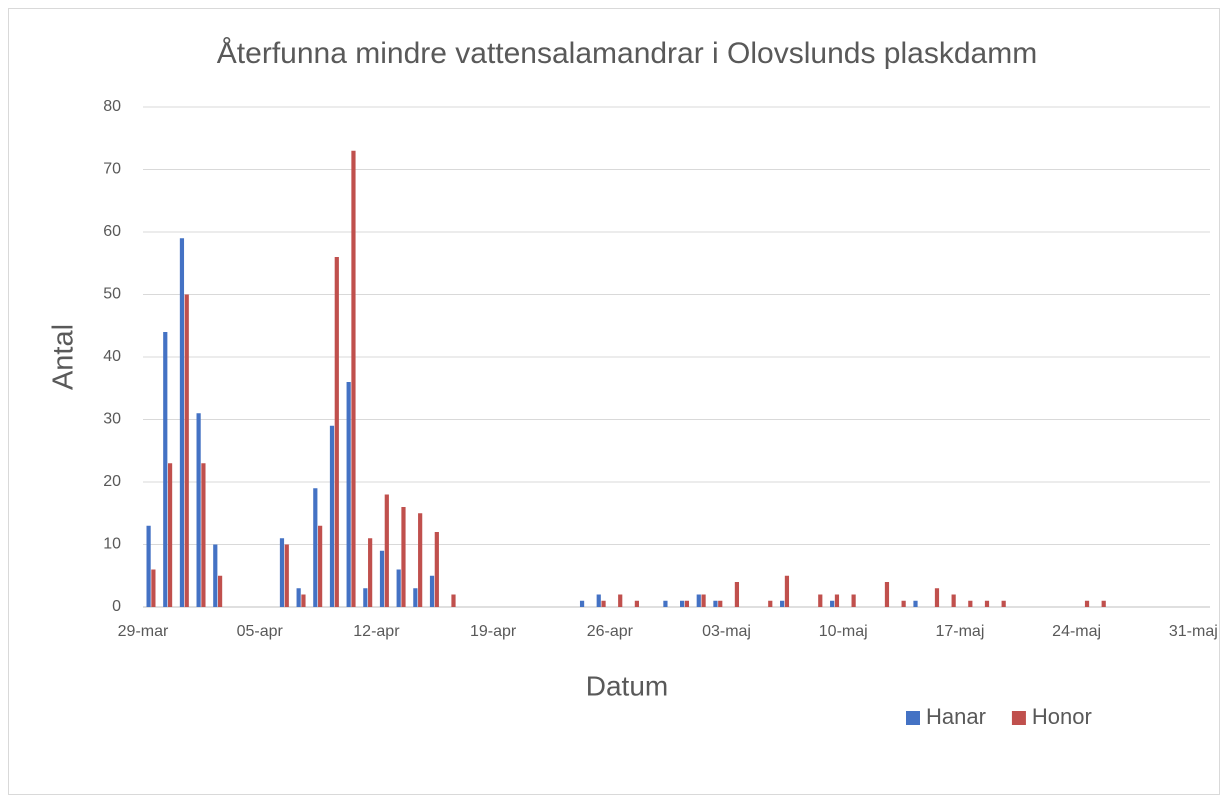  Describe the element at coordinates (112, 481) in the screenshot. I see `y-tick-label: 20` at that location.